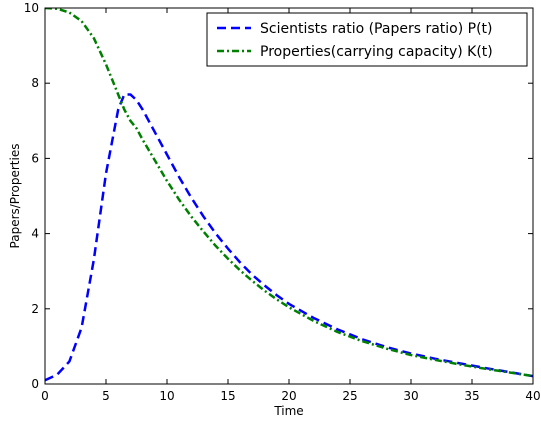  What do you see at coordinates (410, 396) in the screenshot?
I see `x-tick-label: 30` at bounding box center [410, 396].